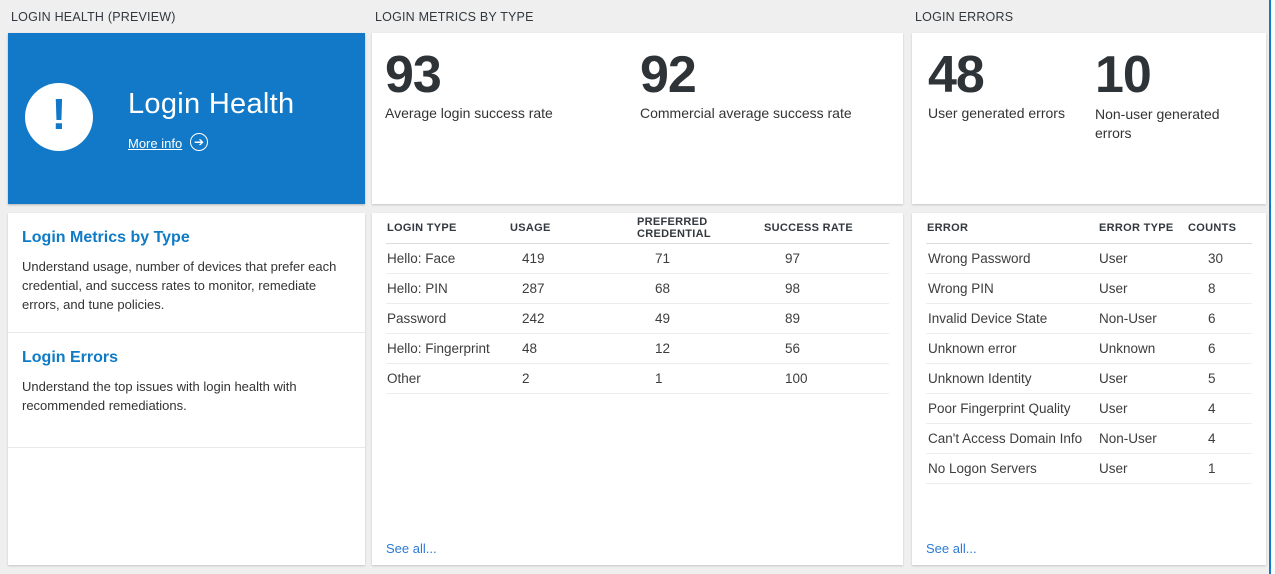 The height and width of the screenshot is (574, 1275). I want to click on table-cell: Hello: PIN, so click(417, 288).